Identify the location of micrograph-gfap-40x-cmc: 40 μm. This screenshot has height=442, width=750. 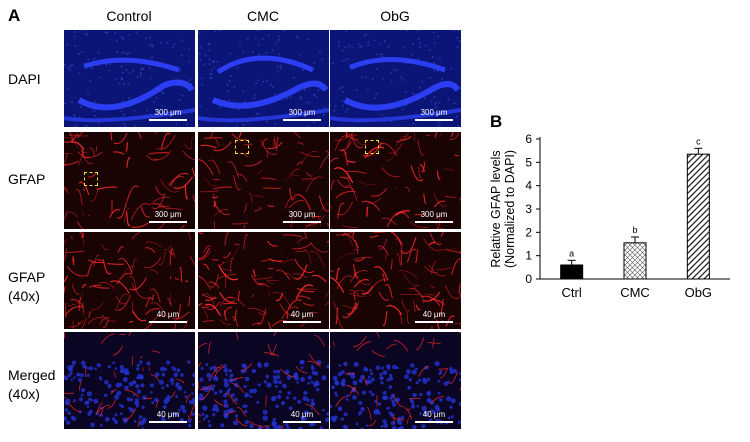
(263, 280).